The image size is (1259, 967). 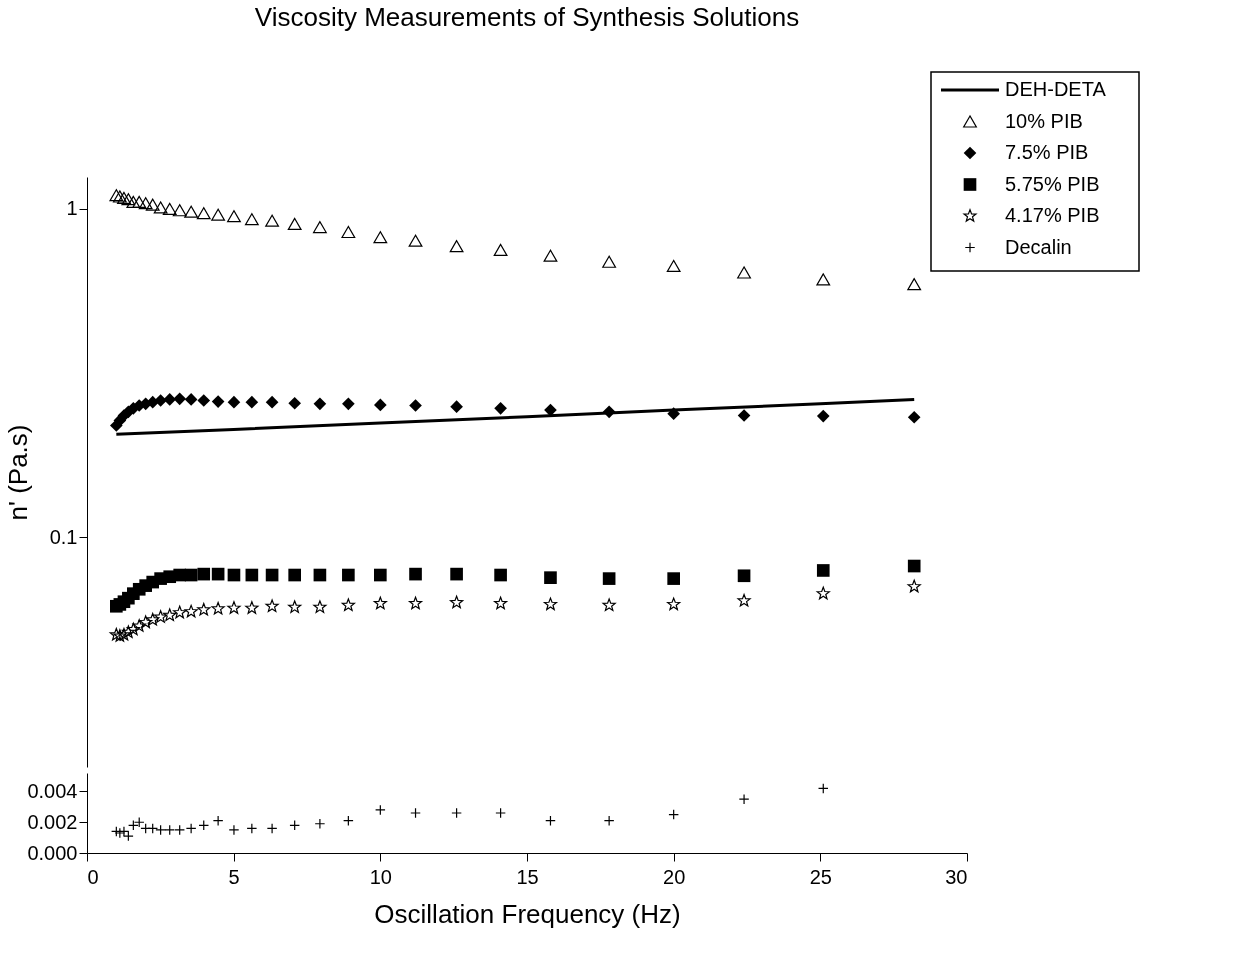 I want to click on y-tick-label: 0.000, so click(x=52, y=852).